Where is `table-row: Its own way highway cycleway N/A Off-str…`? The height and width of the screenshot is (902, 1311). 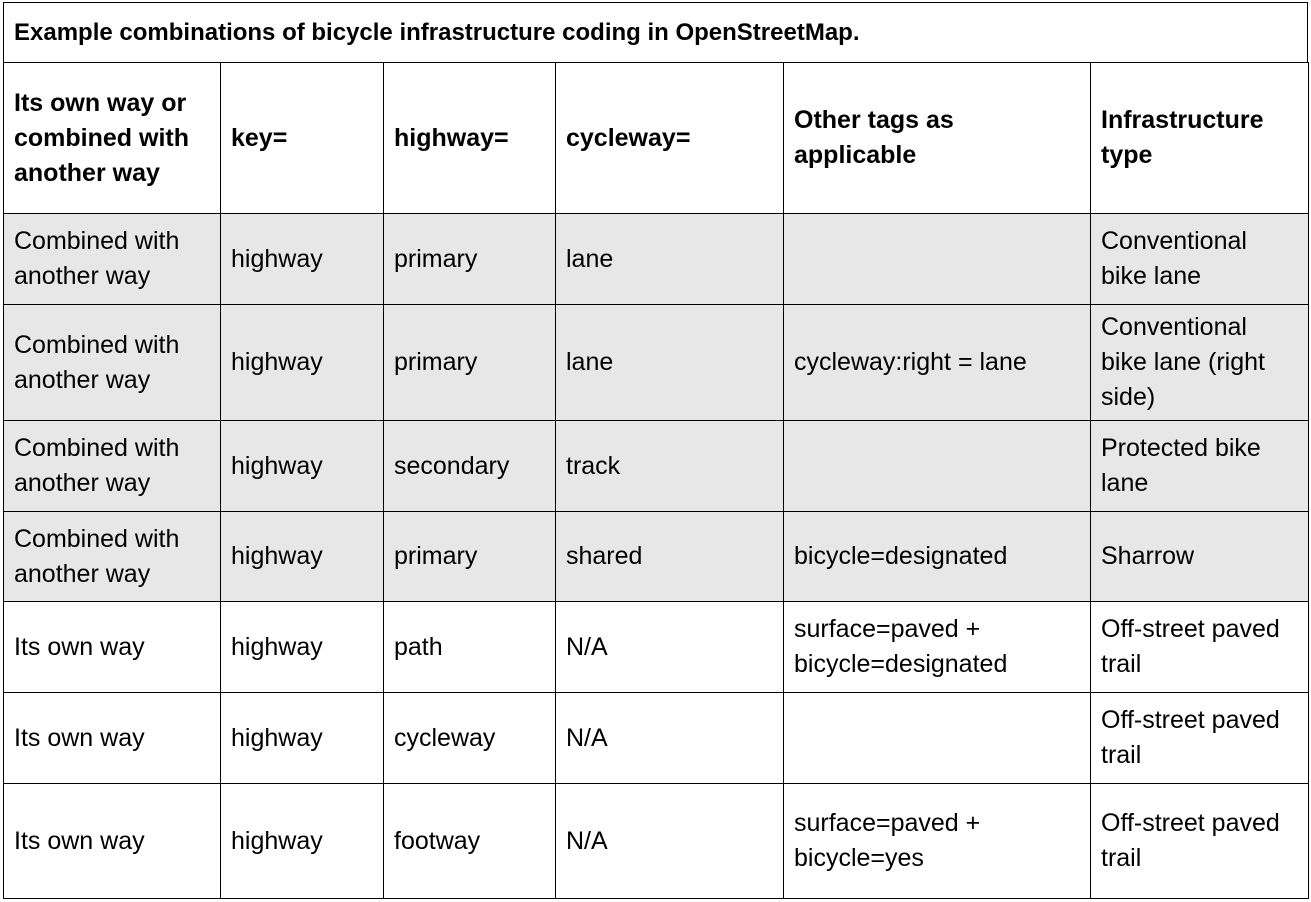
table-row: Its own way highway cycleway N/A Off-str… is located at coordinates (656, 738).